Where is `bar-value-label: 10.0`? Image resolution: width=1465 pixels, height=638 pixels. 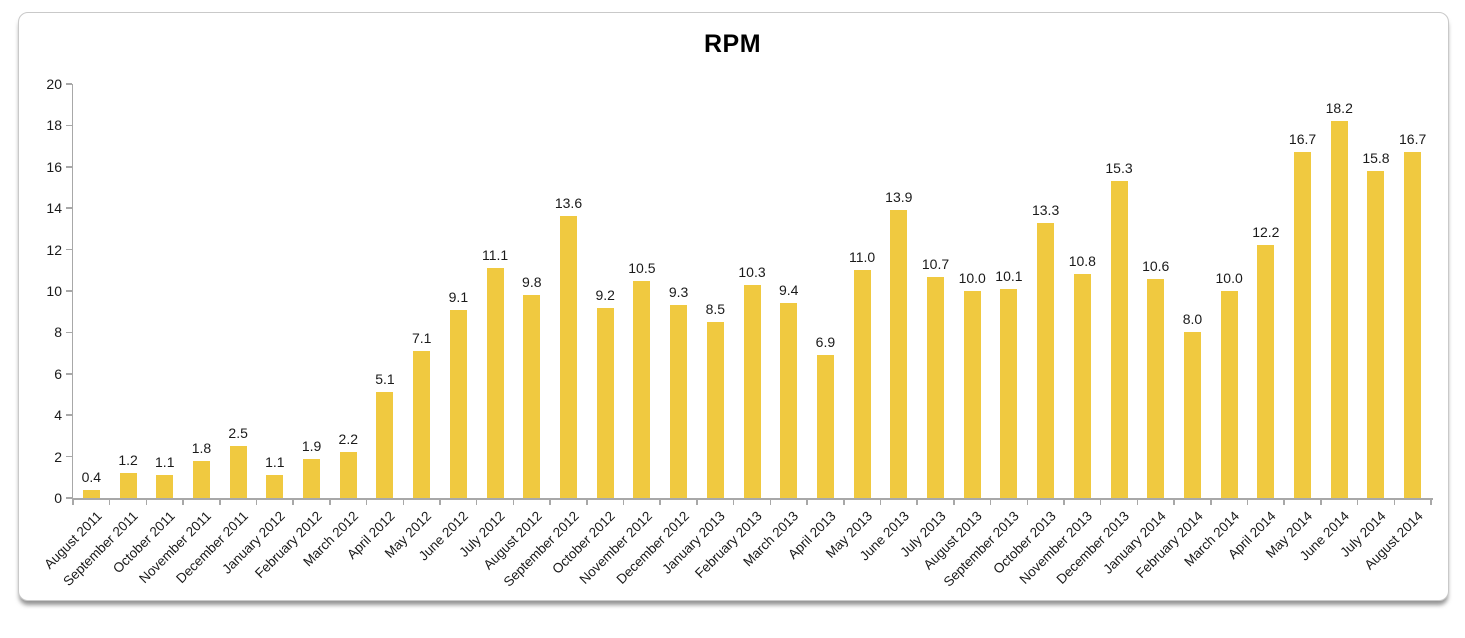 bar-value-label: 10.0 is located at coordinates (1229, 278).